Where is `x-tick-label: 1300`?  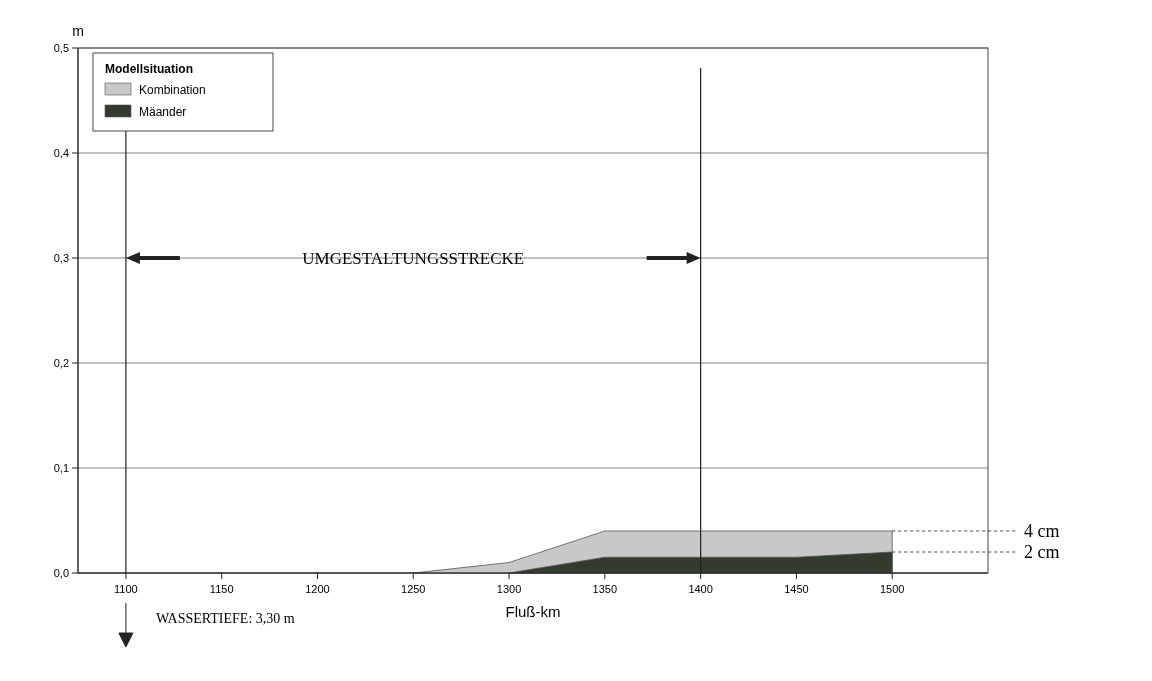
x-tick-label: 1300 is located at coordinates (509, 589).